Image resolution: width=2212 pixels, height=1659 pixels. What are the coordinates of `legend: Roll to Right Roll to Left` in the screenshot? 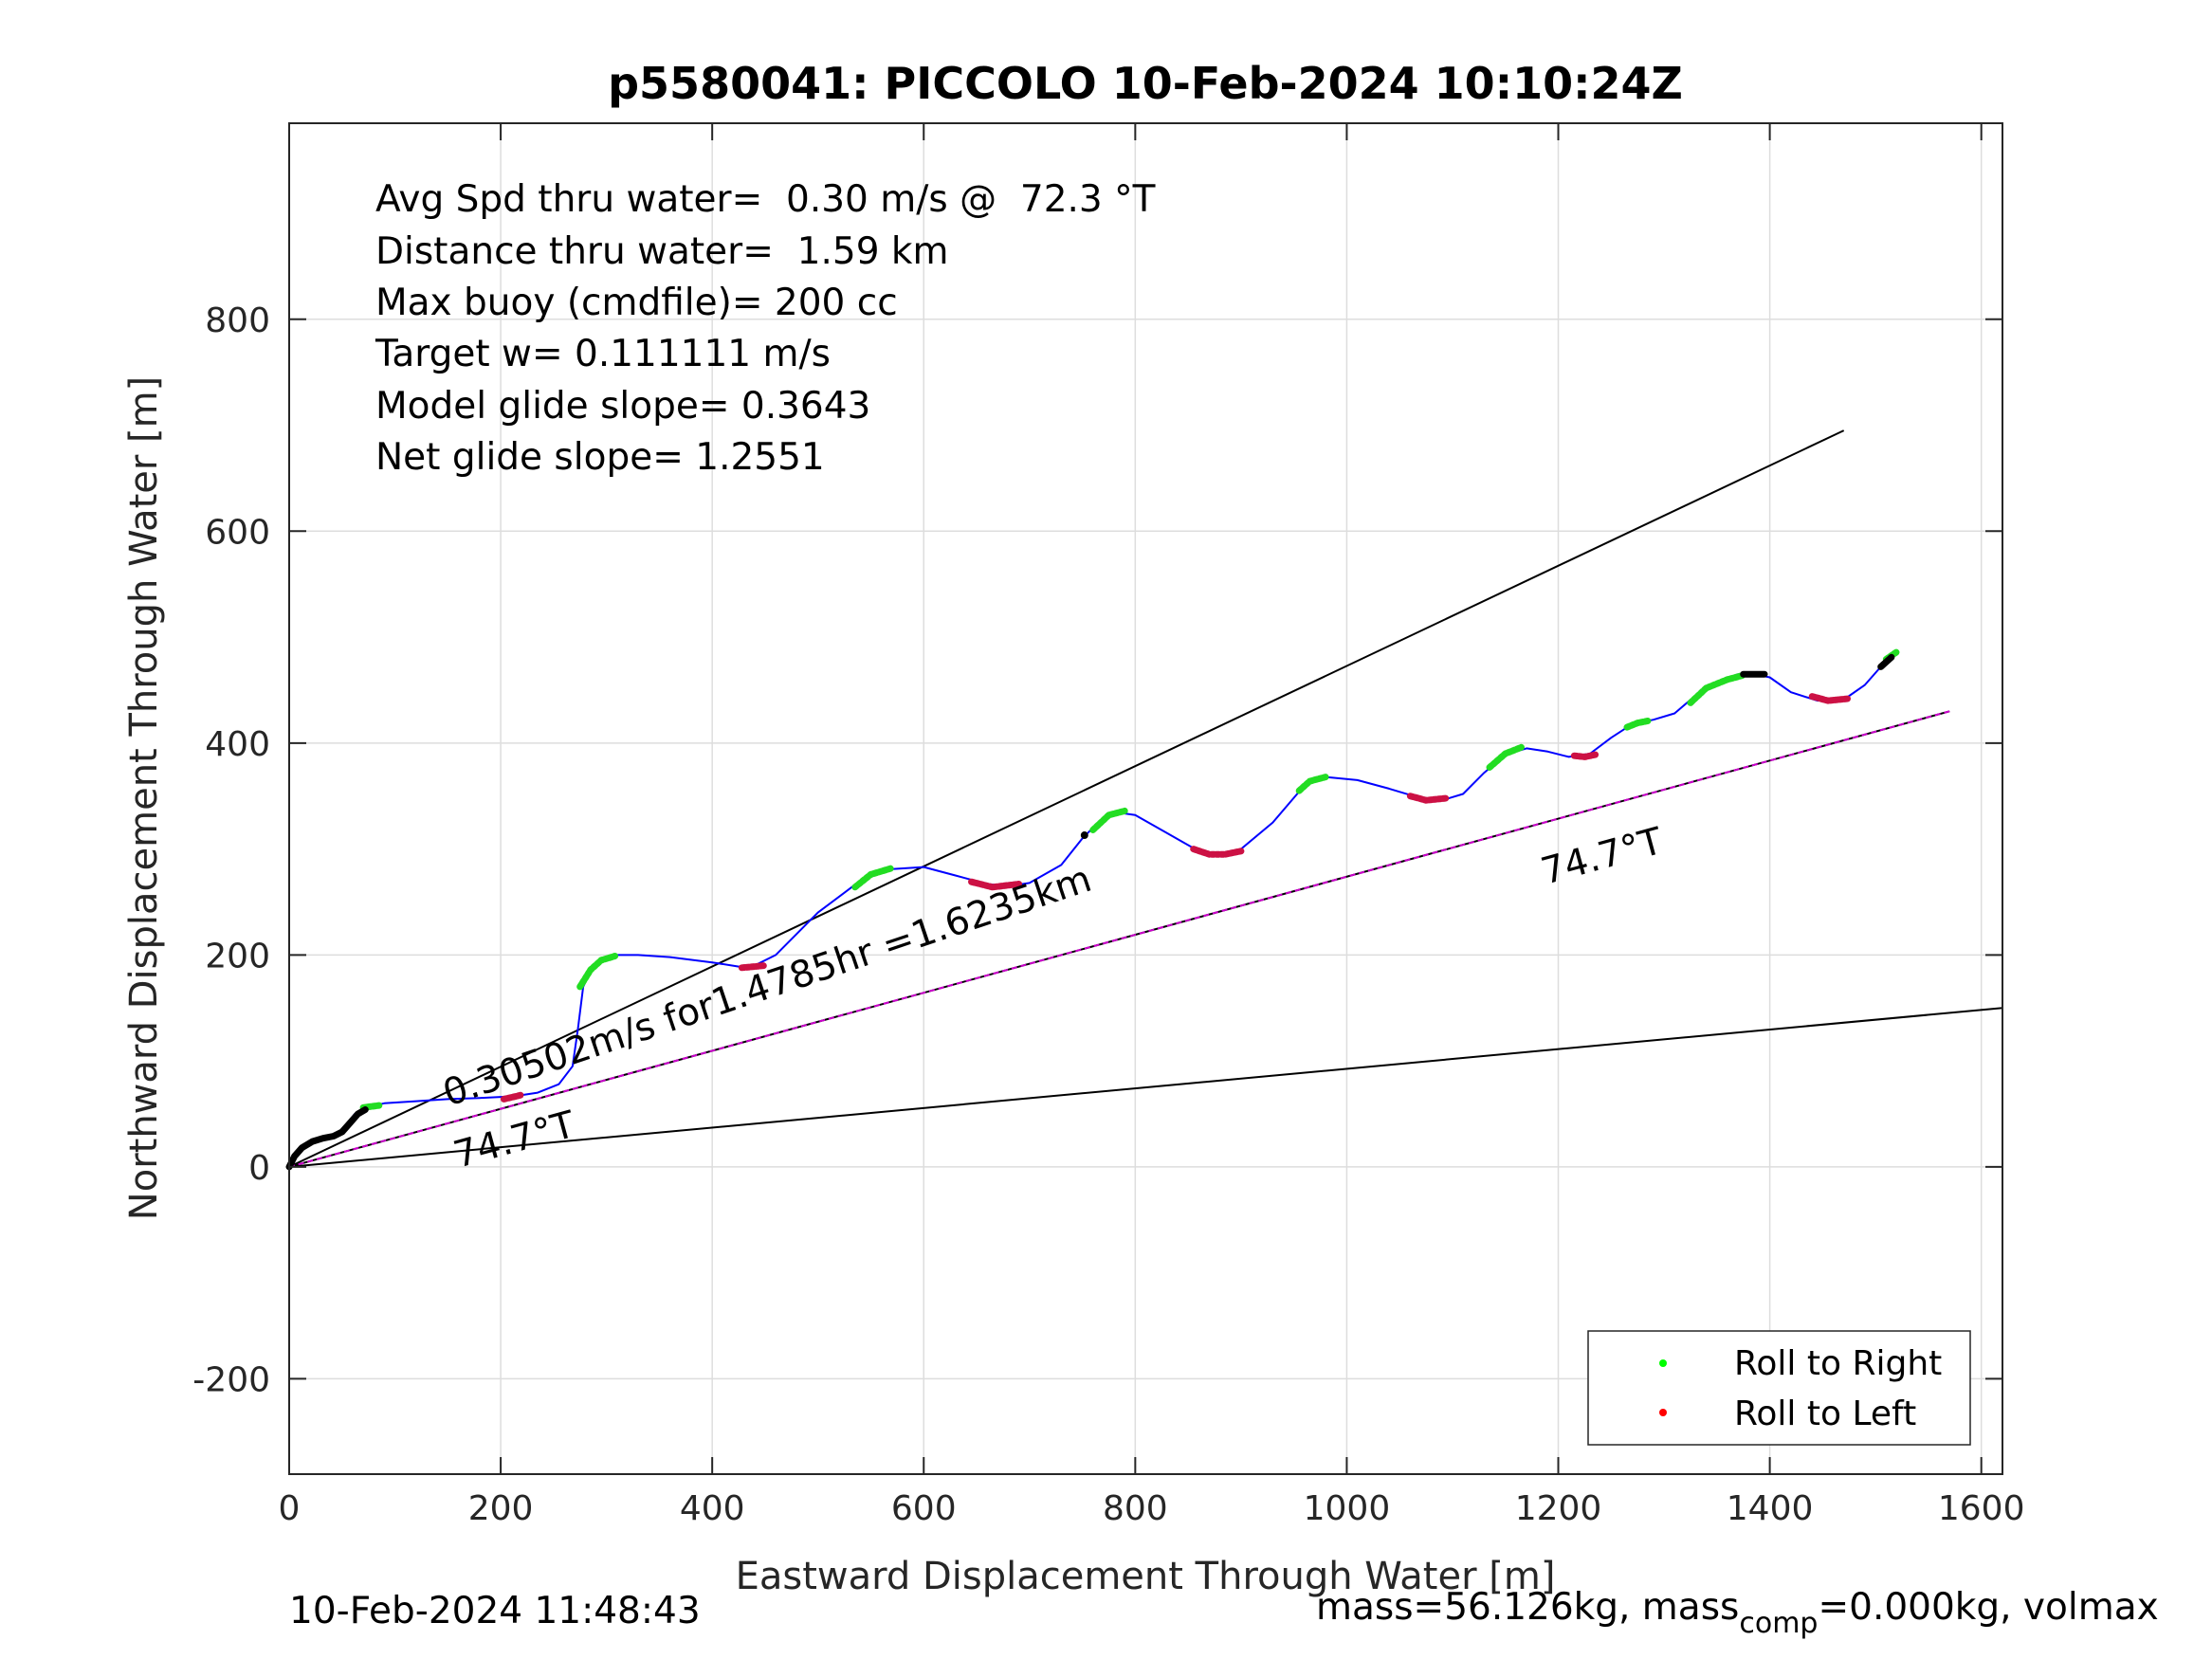 It's located at (1779, 1388).